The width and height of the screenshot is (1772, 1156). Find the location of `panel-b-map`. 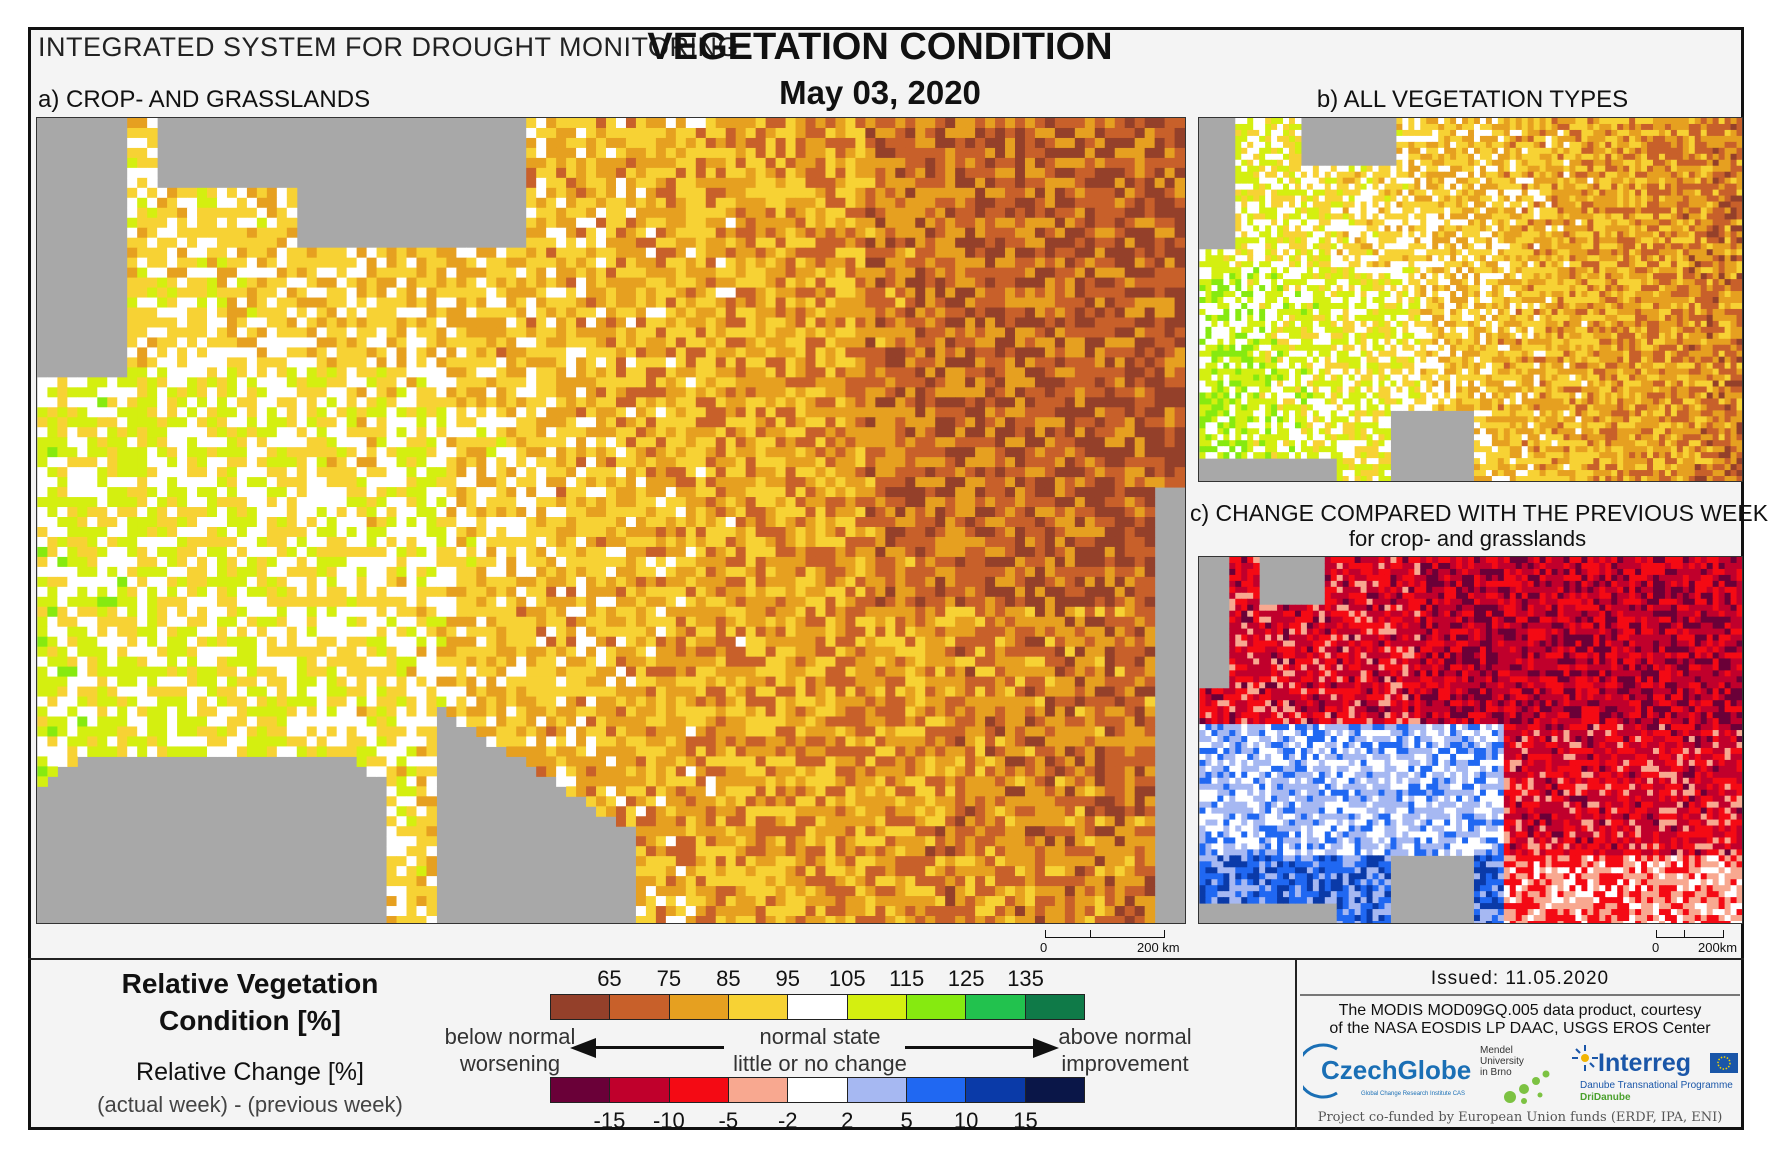

panel-b-map is located at coordinates (1470, 299).